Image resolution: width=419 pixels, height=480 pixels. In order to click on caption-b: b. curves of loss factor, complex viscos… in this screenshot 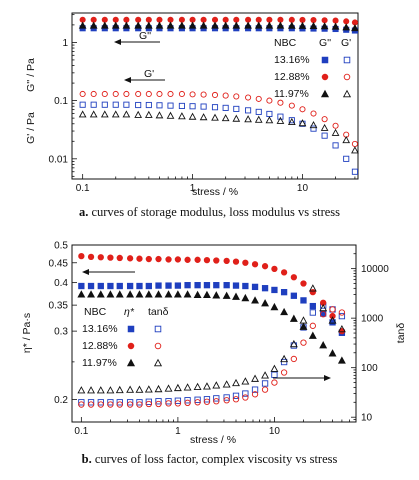, I will do `click(209, 459)`.